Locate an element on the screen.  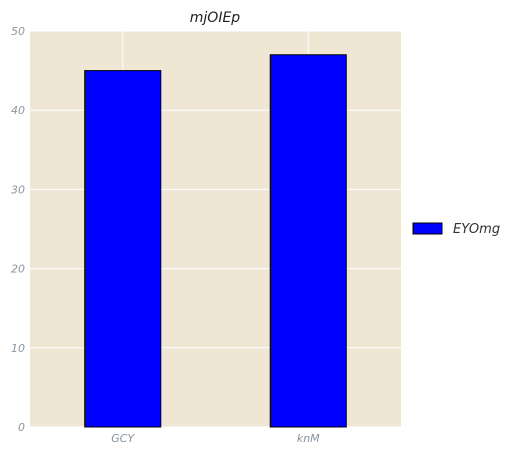
y-tick-label: 20 is located at coordinates (18, 269).